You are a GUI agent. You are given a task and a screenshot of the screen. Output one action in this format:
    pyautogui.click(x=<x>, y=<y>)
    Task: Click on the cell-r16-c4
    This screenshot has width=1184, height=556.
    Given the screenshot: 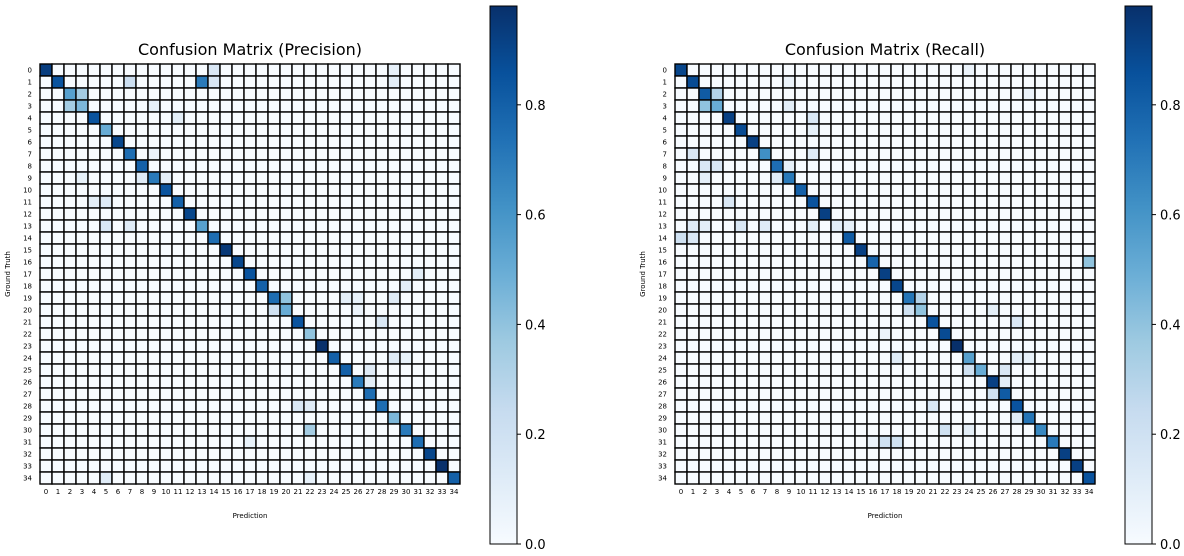 What is the action you would take?
    pyautogui.click(x=94, y=262)
    